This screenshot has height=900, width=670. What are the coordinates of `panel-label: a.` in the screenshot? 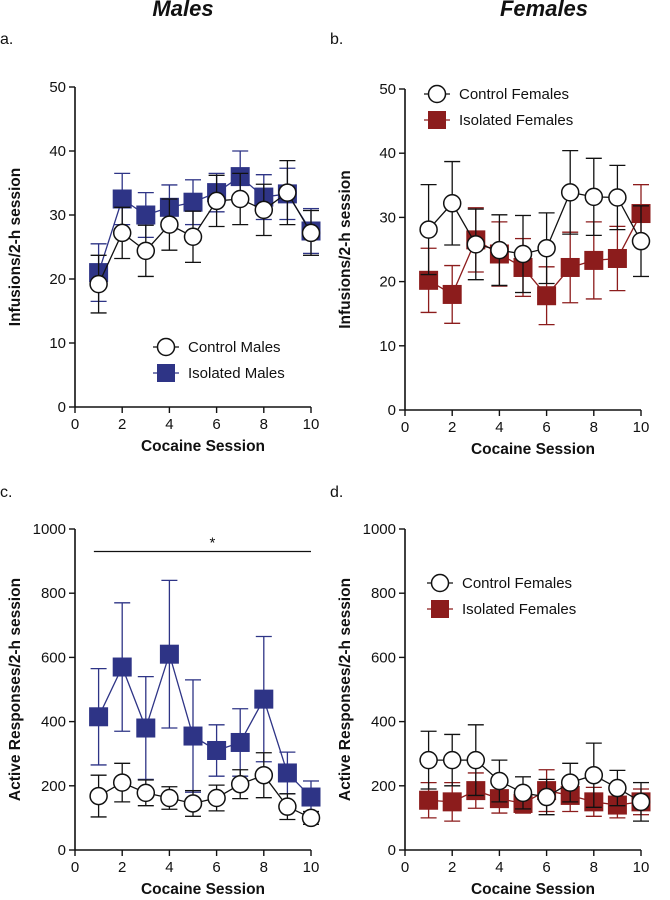 It's located at (6, 39).